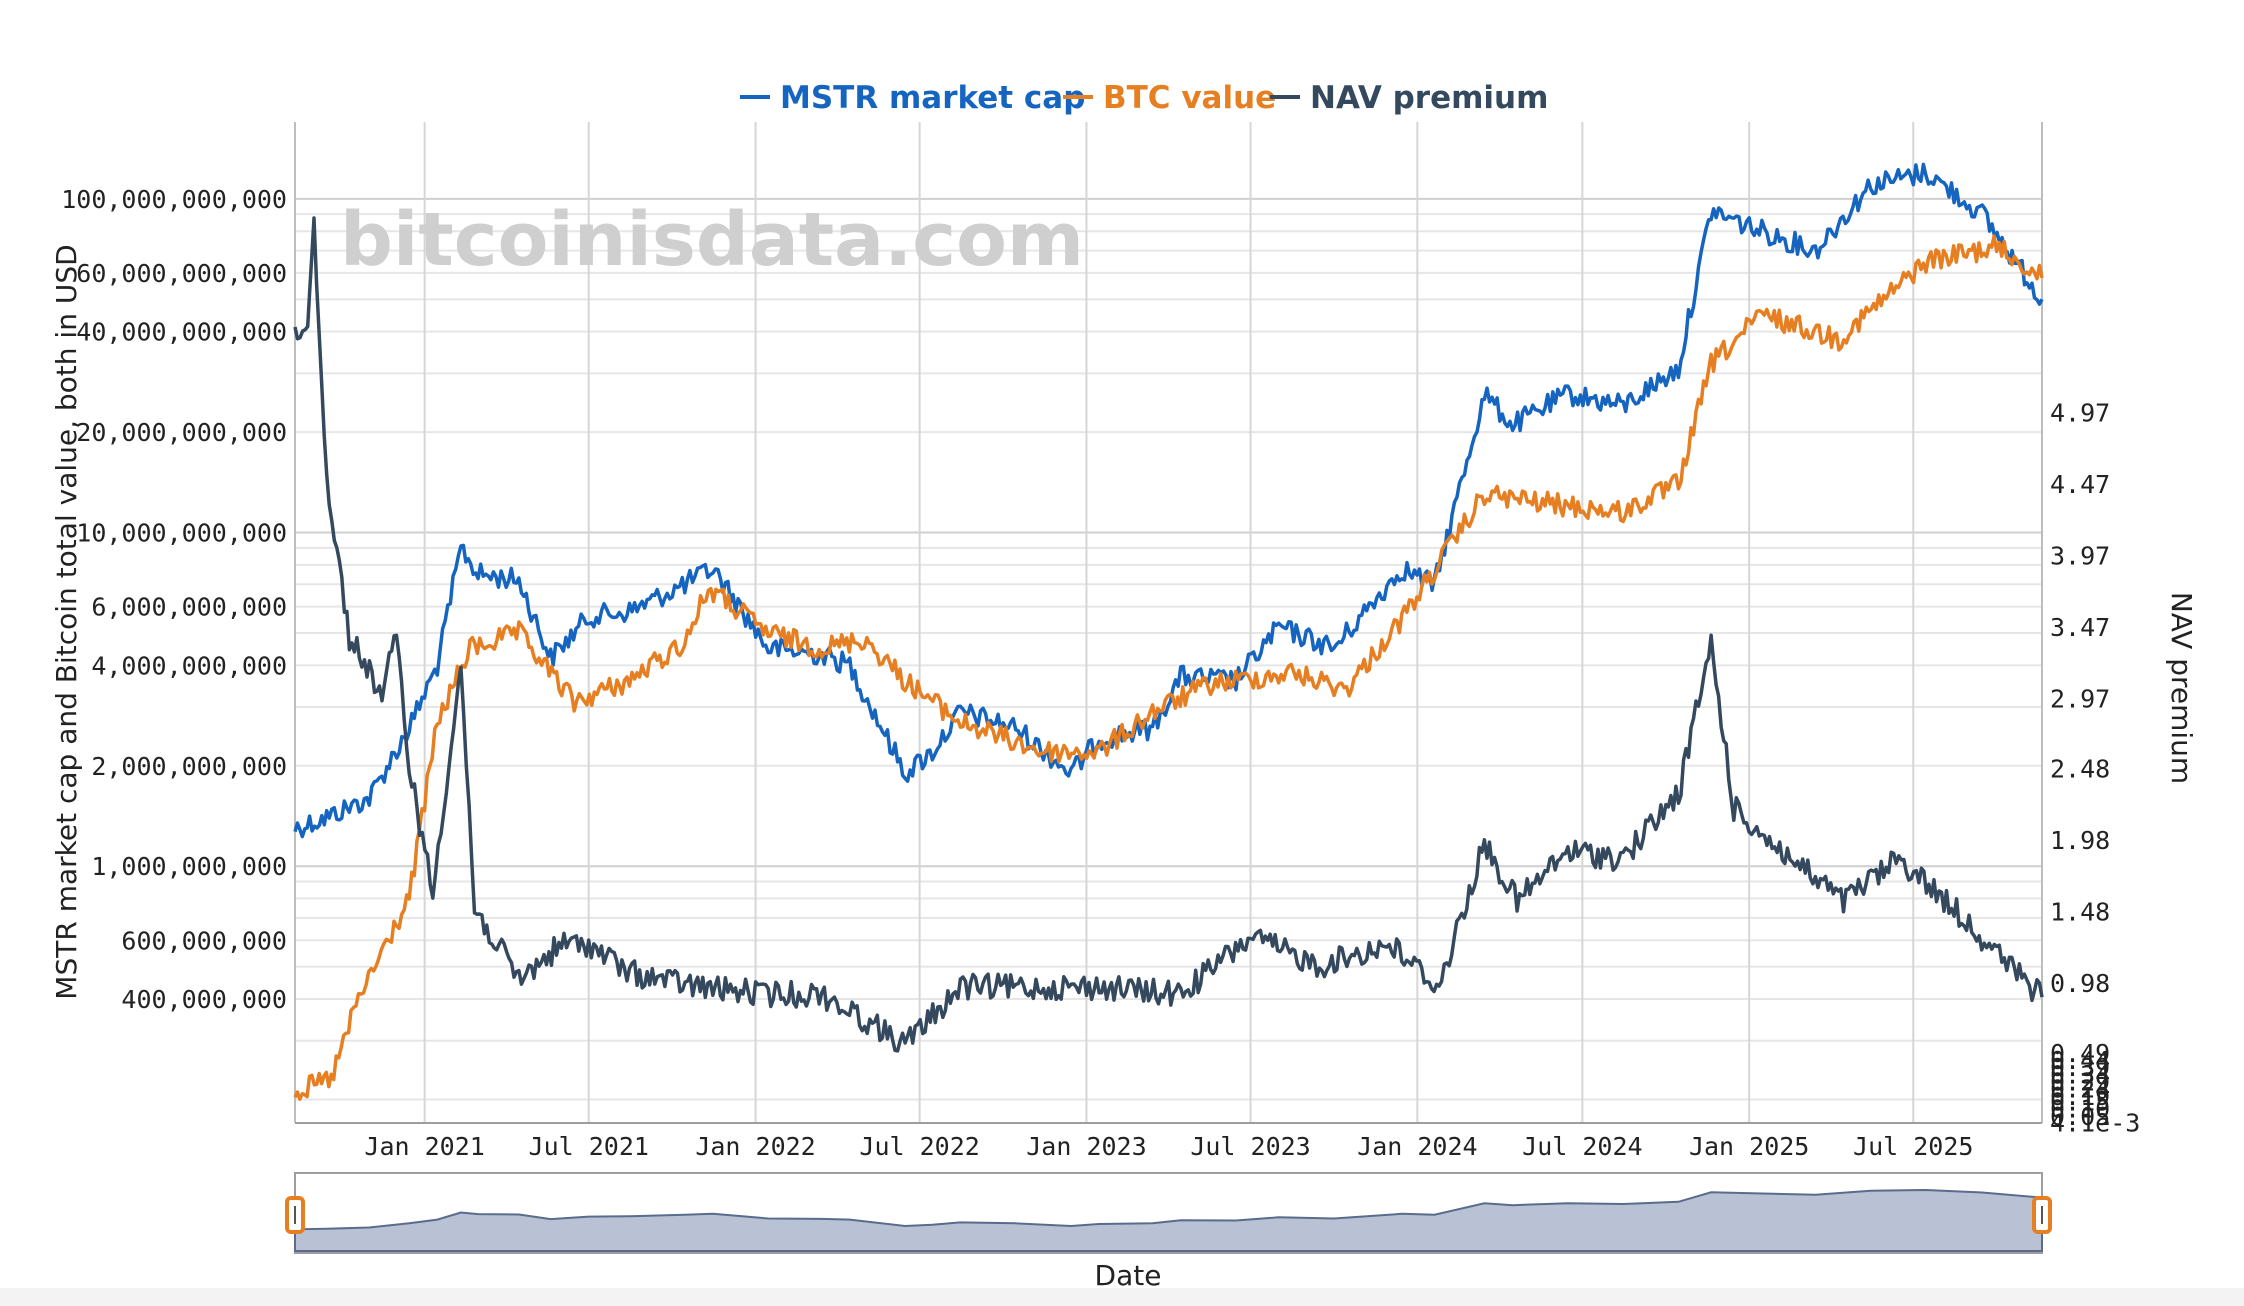 The image size is (2244, 1306). Describe the element at coordinates (1086, 1146) in the screenshot. I see `x-tick-label: Jan 2023` at that location.